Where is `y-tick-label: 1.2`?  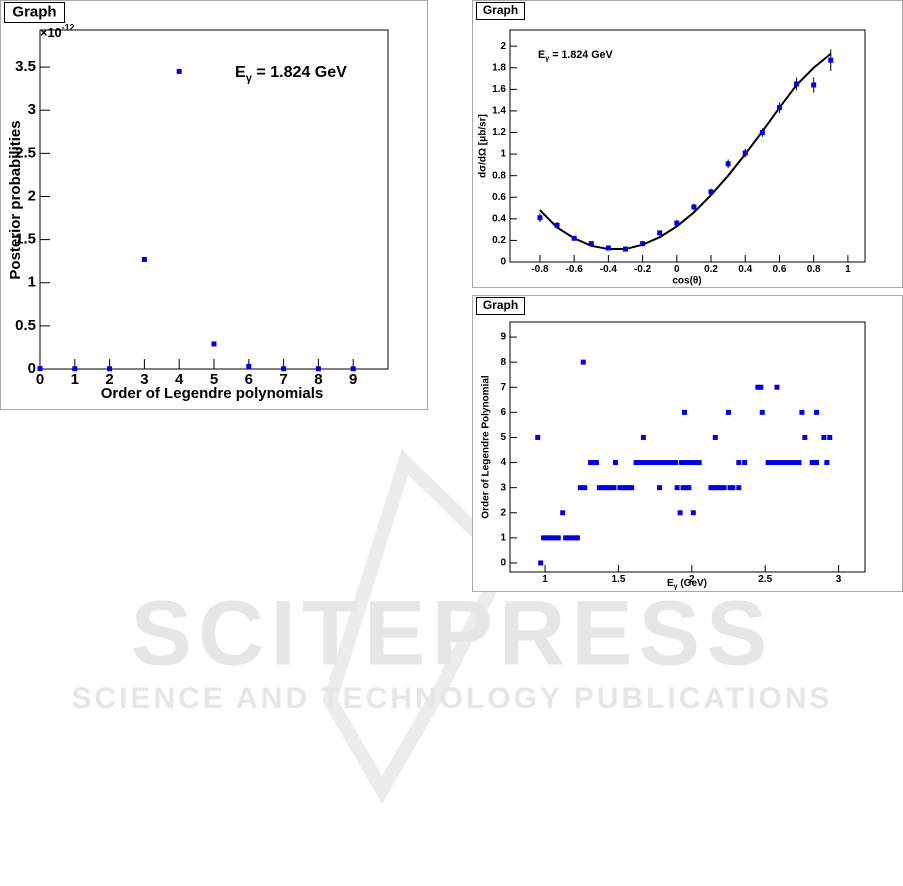 y-tick-label: 1.2 is located at coordinates (499, 132).